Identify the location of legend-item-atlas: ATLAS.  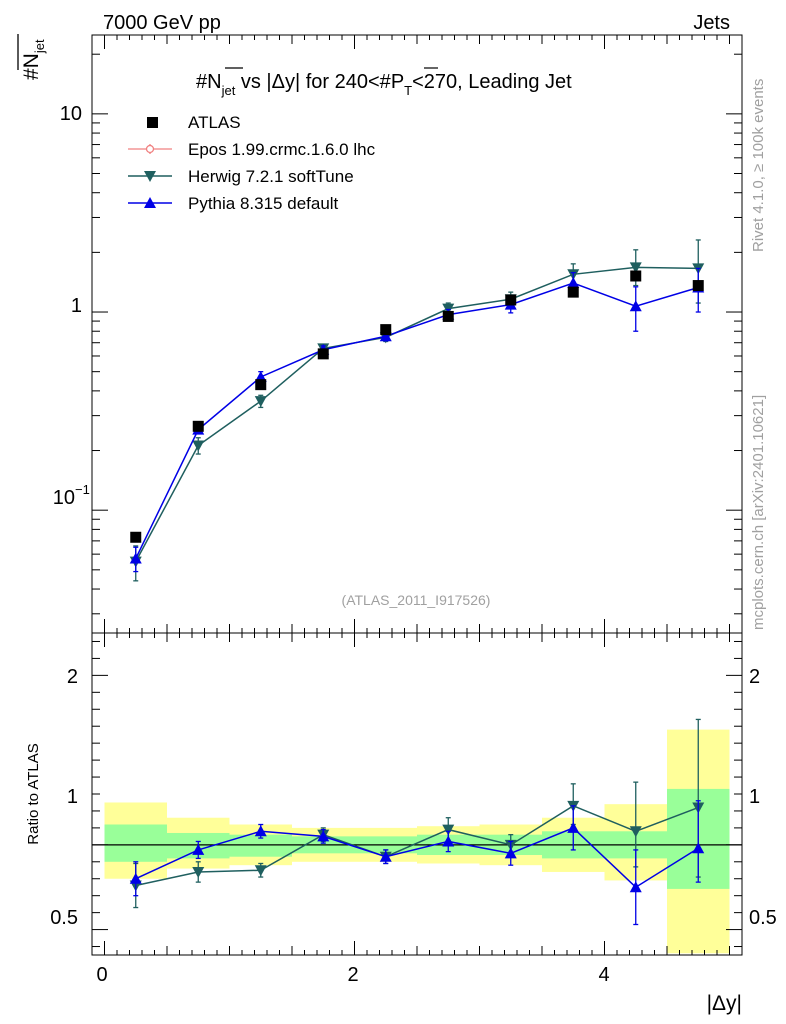
(194, 122).